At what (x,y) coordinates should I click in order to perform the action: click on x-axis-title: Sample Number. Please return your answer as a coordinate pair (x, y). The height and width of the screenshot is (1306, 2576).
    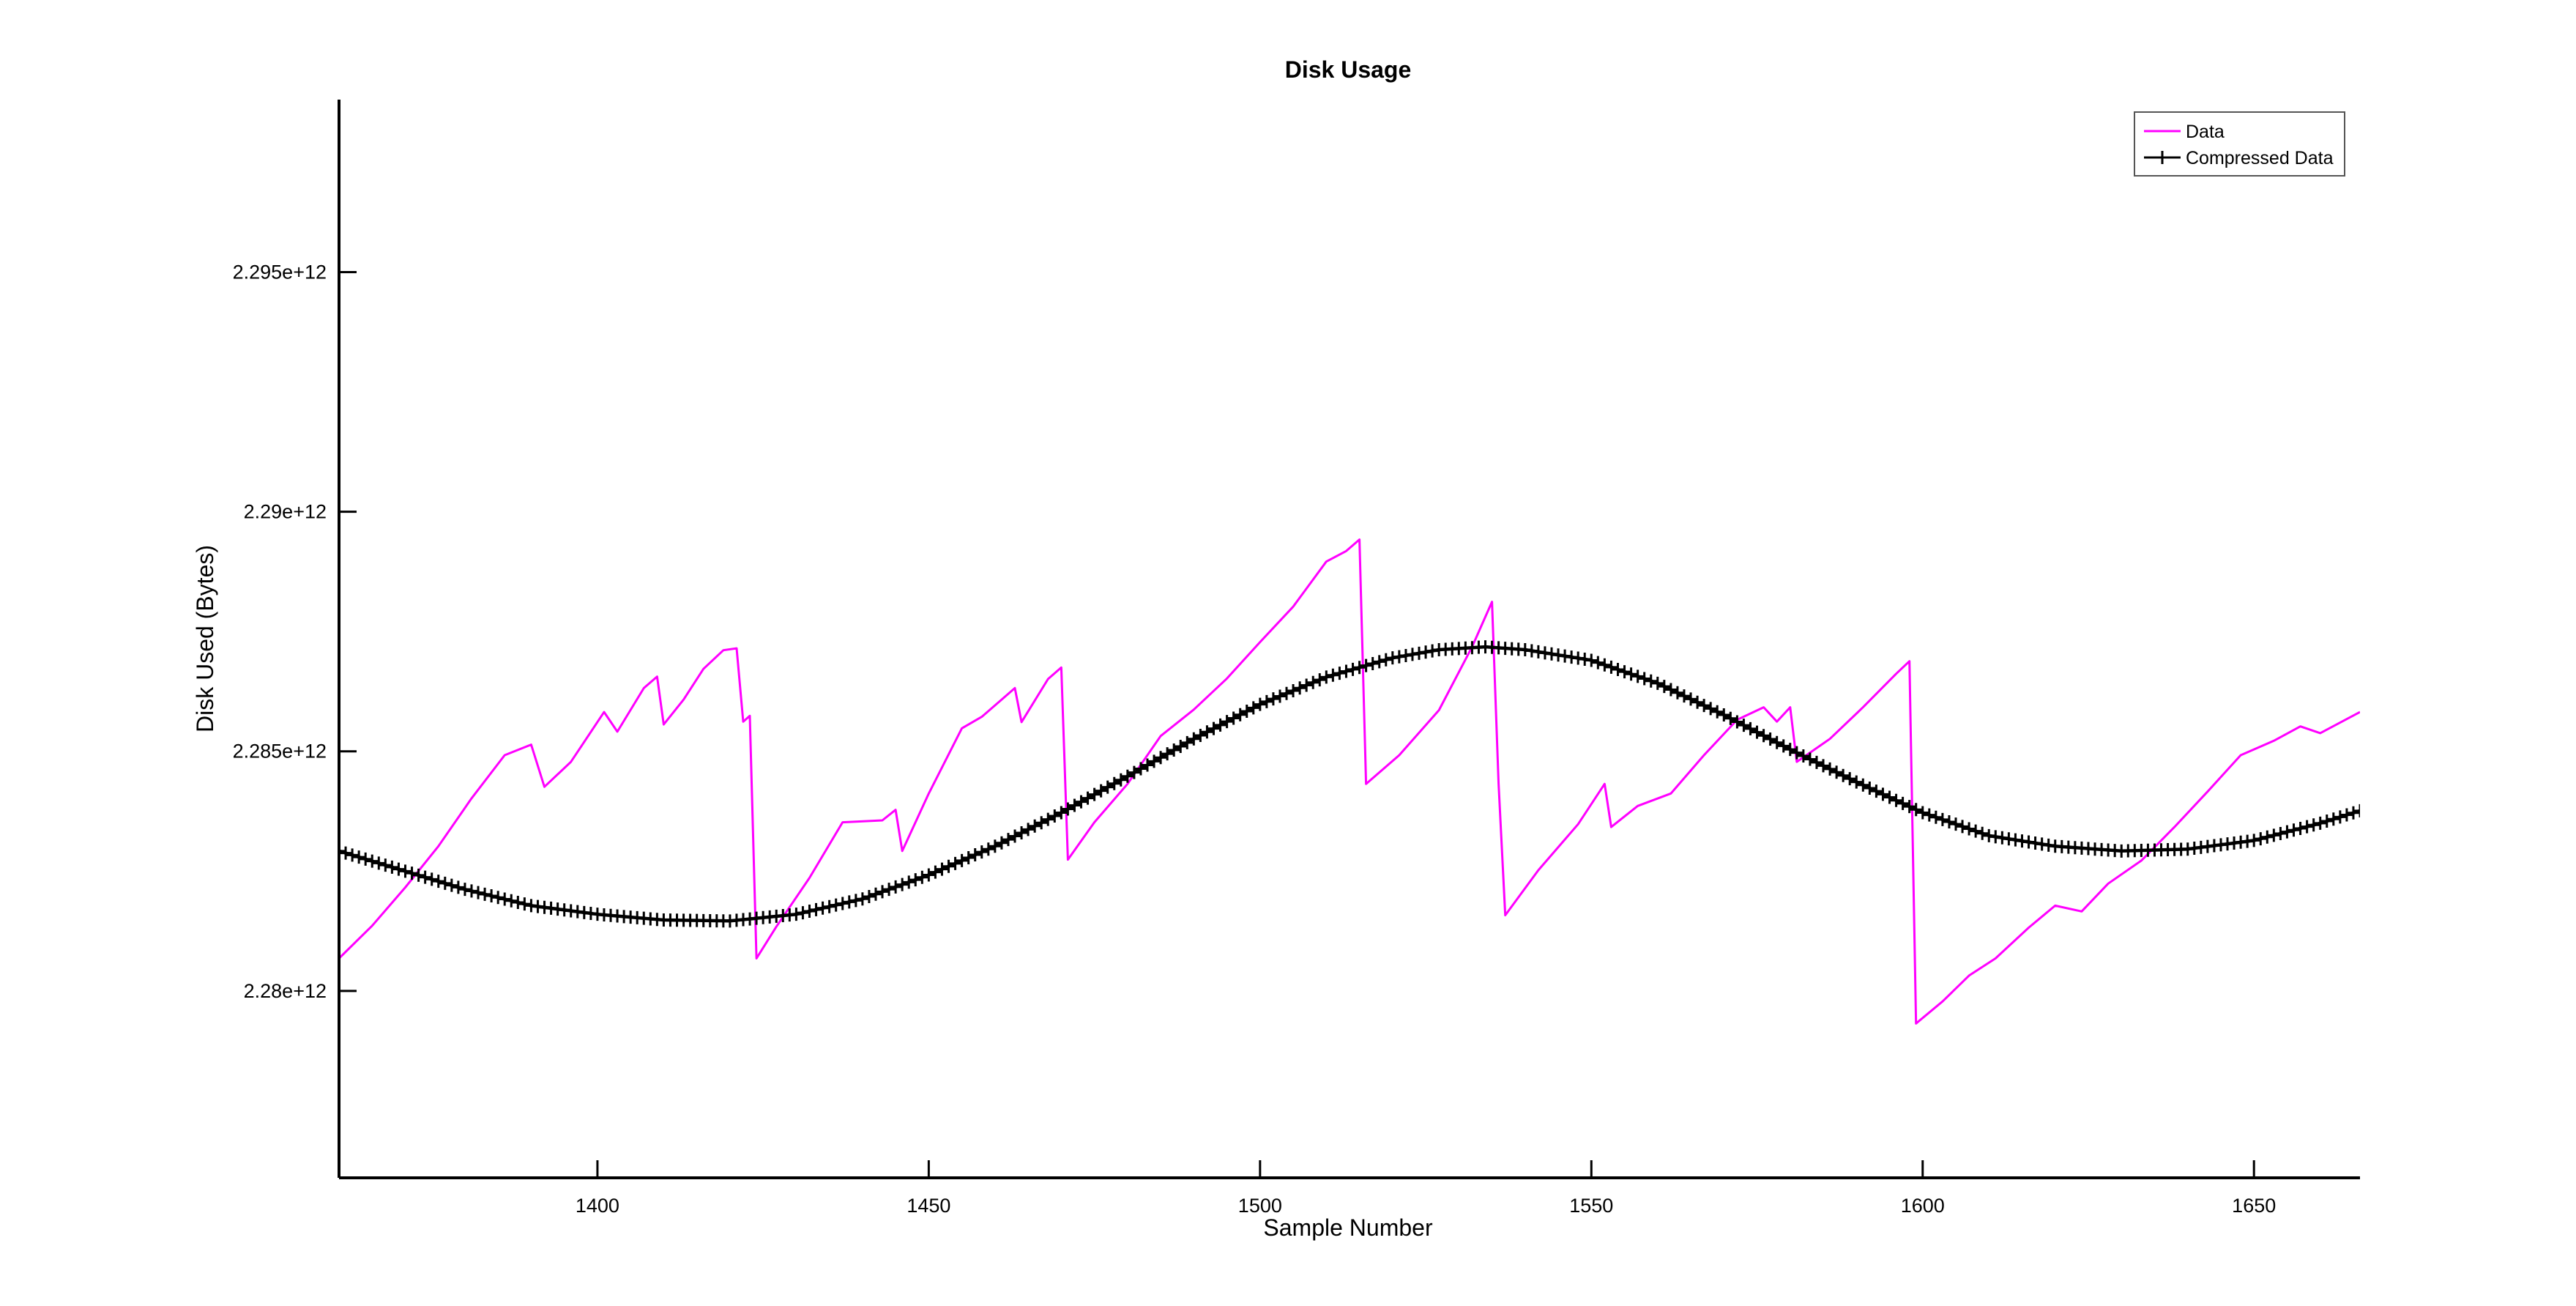
    Looking at the image, I should click on (1348, 1227).